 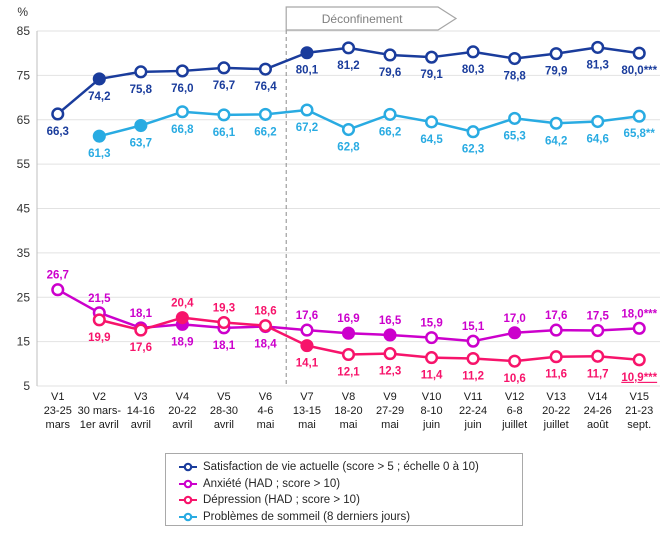 What do you see at coordinates (307, 71) in the screenshot?
I see `data-label: 80,1` at bounding box center [307, 71].